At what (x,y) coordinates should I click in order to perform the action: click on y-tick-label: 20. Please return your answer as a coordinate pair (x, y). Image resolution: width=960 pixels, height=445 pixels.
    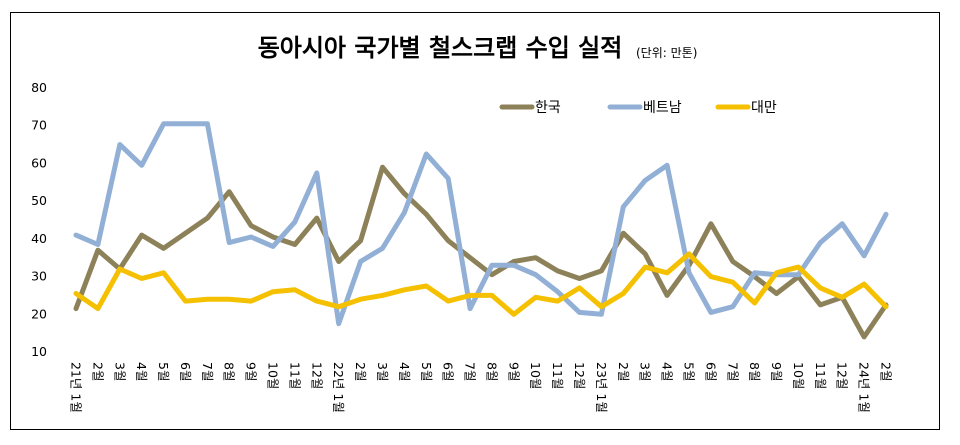
    Looking at the image, I should click on (39, 313).